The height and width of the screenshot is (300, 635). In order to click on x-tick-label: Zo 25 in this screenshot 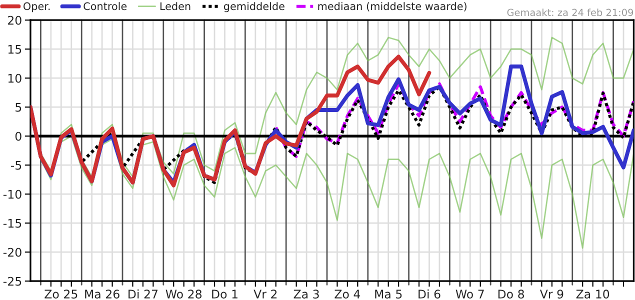, I will do `click(61, 294)`.